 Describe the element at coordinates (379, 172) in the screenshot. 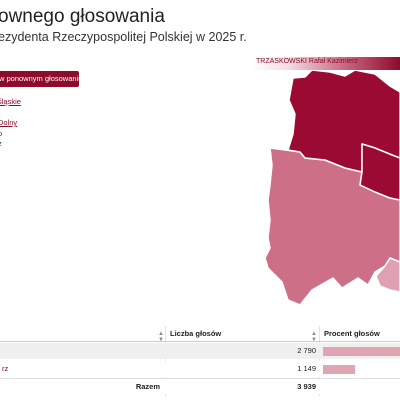

I see `map-region-east` at that location.